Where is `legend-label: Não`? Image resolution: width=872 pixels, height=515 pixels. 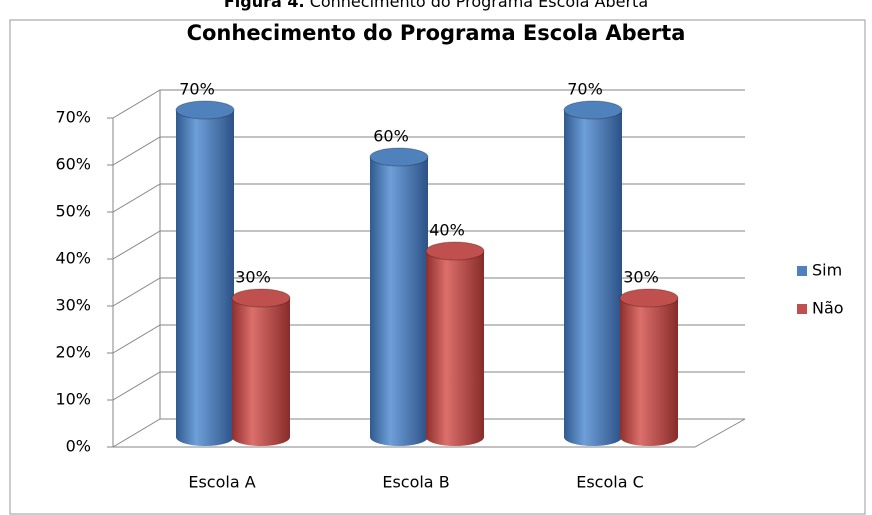
legend-label: Não is located at coordinates (828, 308).